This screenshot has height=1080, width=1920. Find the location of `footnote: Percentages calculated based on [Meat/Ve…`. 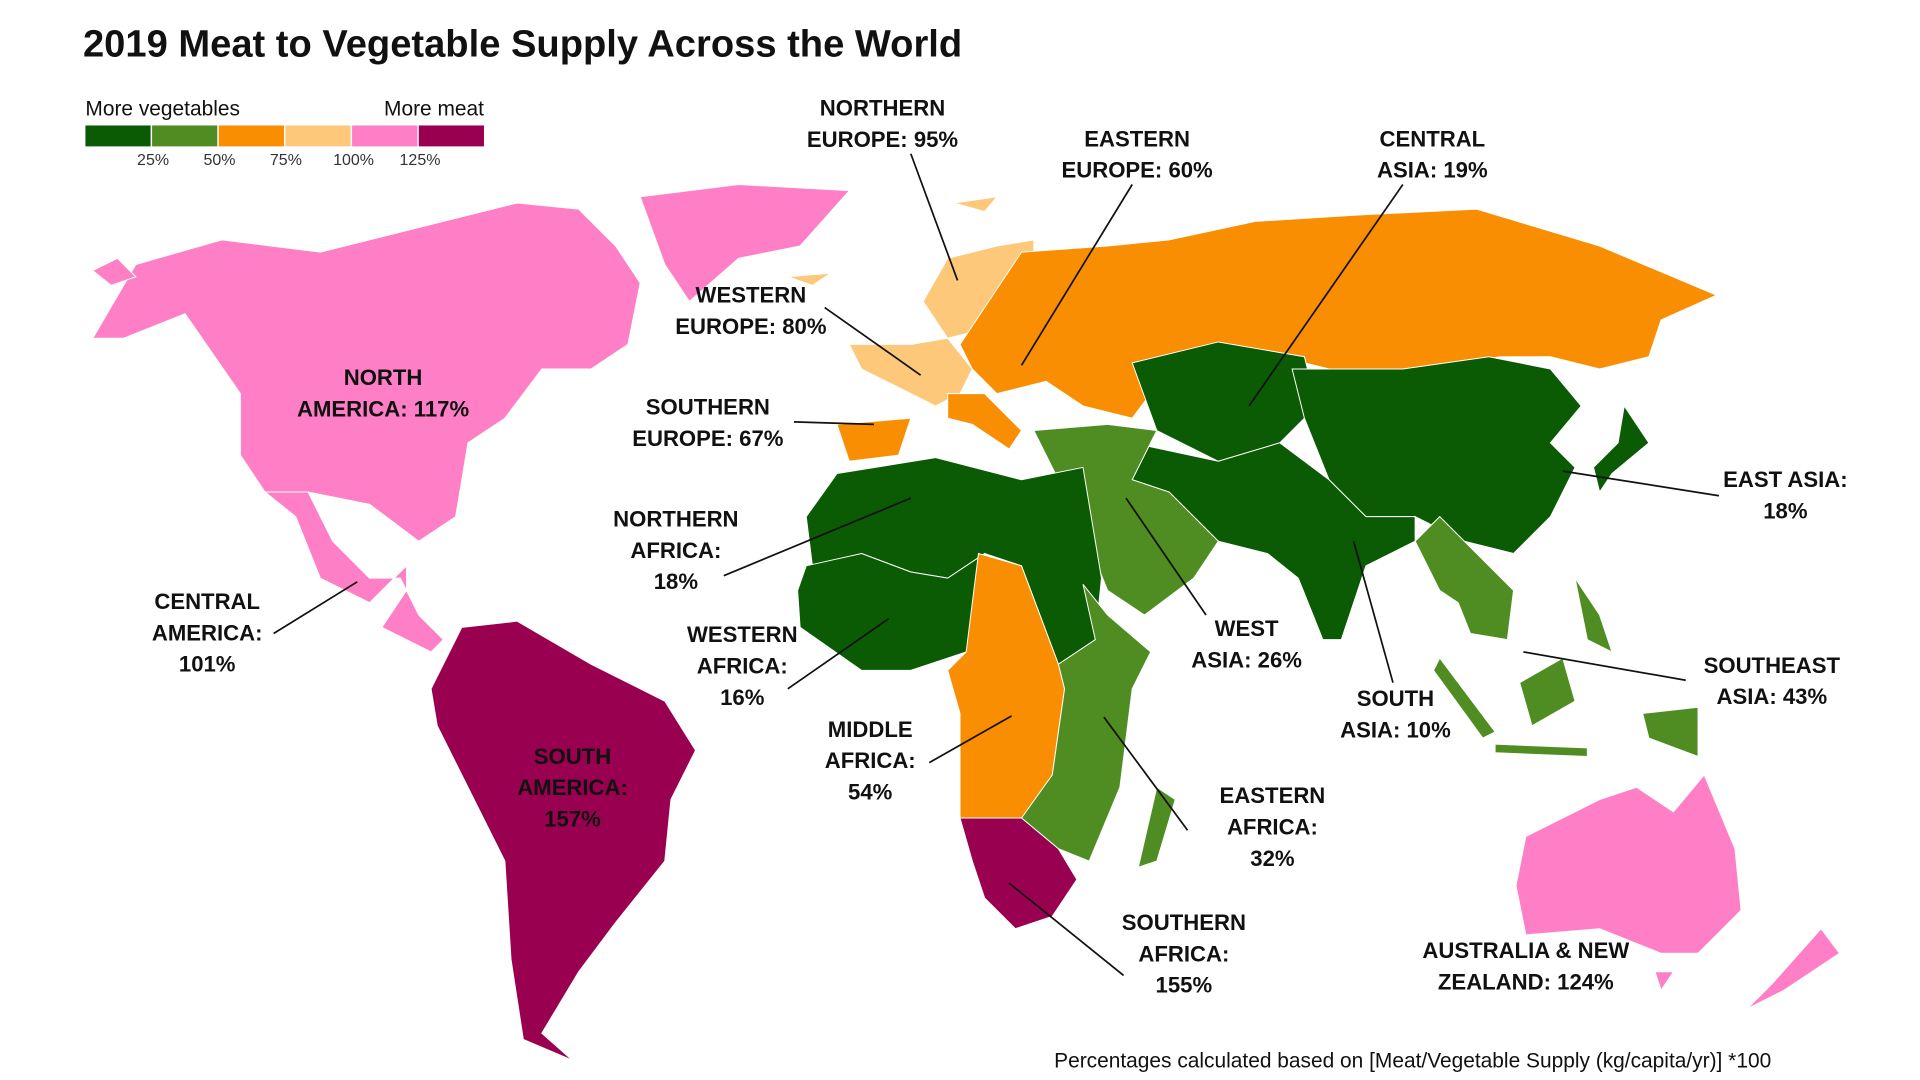

footnote: Percentages calculated based on [Meat/Ve… is located at coordinates (1412, 1061).